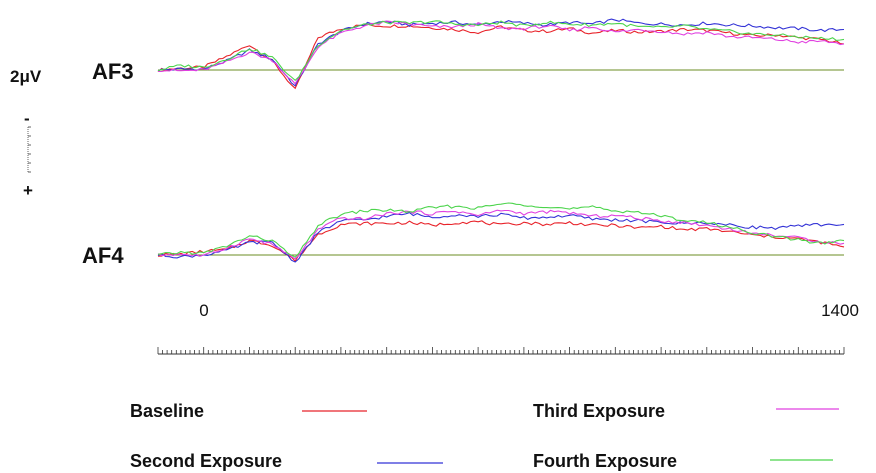 Image resolution: width=876 pixels, height=473 pixels. I want to click on x-tick-label-1400: 1400, so click(840, 310).